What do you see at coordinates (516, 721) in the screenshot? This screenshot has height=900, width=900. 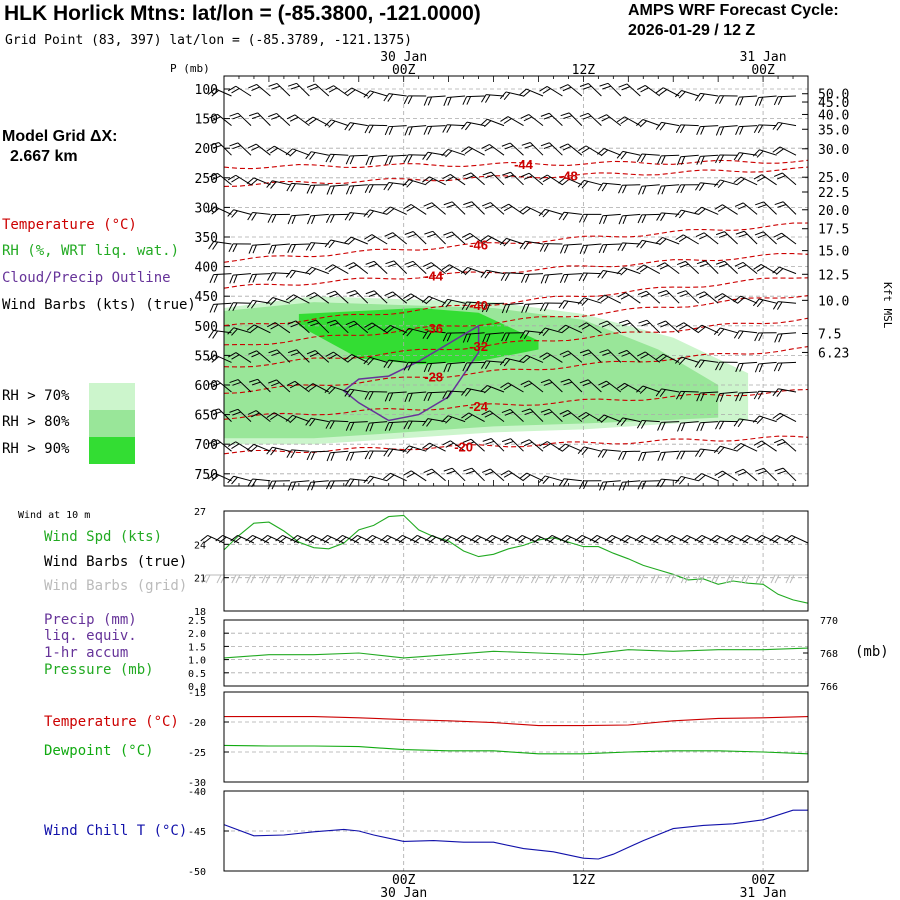 I see `temperature-line` at bounding box center [516, 721].